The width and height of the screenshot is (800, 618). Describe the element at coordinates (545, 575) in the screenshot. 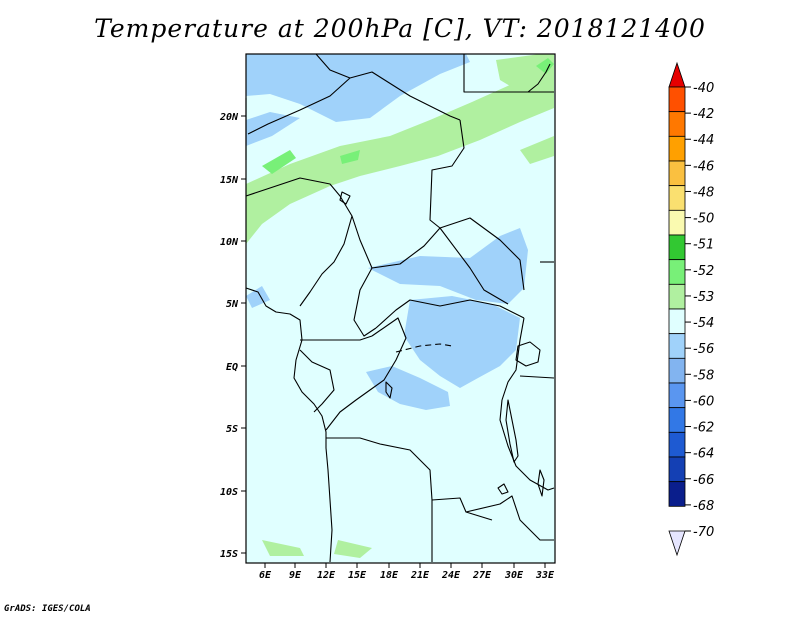

I see `lon-label: 33E` at that location.